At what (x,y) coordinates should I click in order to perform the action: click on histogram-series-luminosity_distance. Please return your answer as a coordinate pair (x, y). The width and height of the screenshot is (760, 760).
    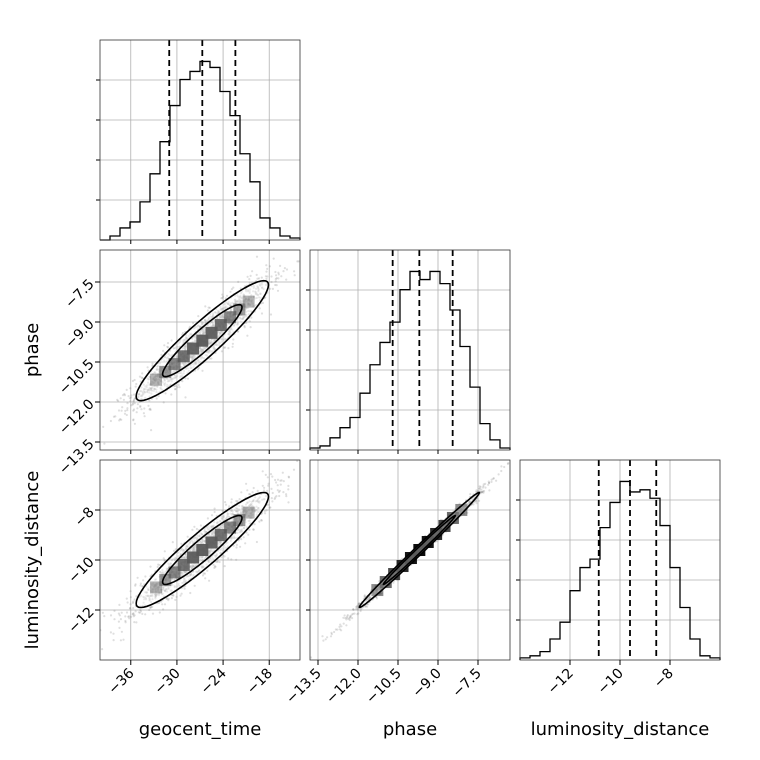
    Looking at the image, I should click on (620, 570).